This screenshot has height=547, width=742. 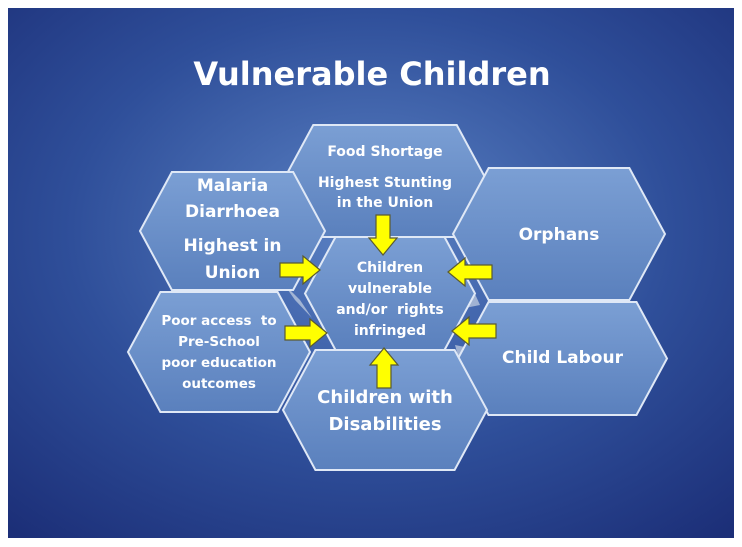 What do you see at coordinates (384, 424) in the screenshot?
I see `node-label: Disabilities` at bounding box center [384, 424].